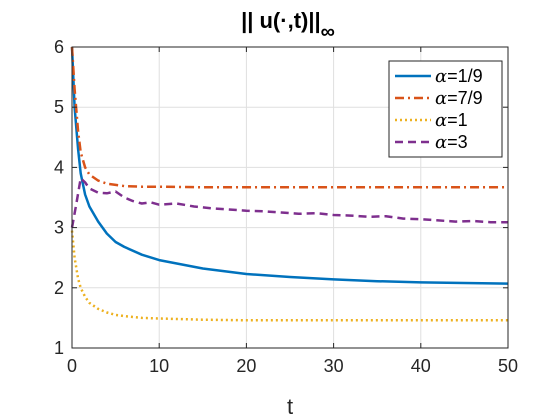 The height and width of the screenshot is (420, 560). I want to click on x-tick-label: 10, so click(159, 366).